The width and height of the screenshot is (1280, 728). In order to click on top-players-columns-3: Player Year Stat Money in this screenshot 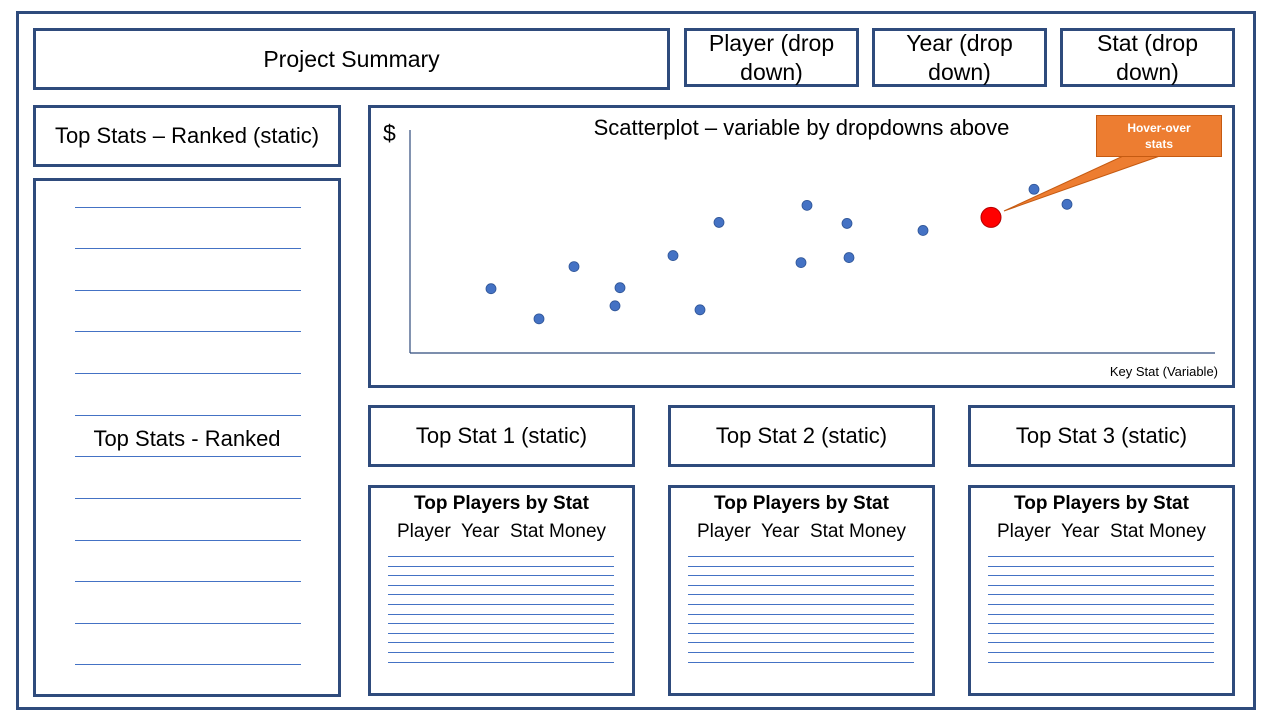, I will do `click(1101, 531)`.